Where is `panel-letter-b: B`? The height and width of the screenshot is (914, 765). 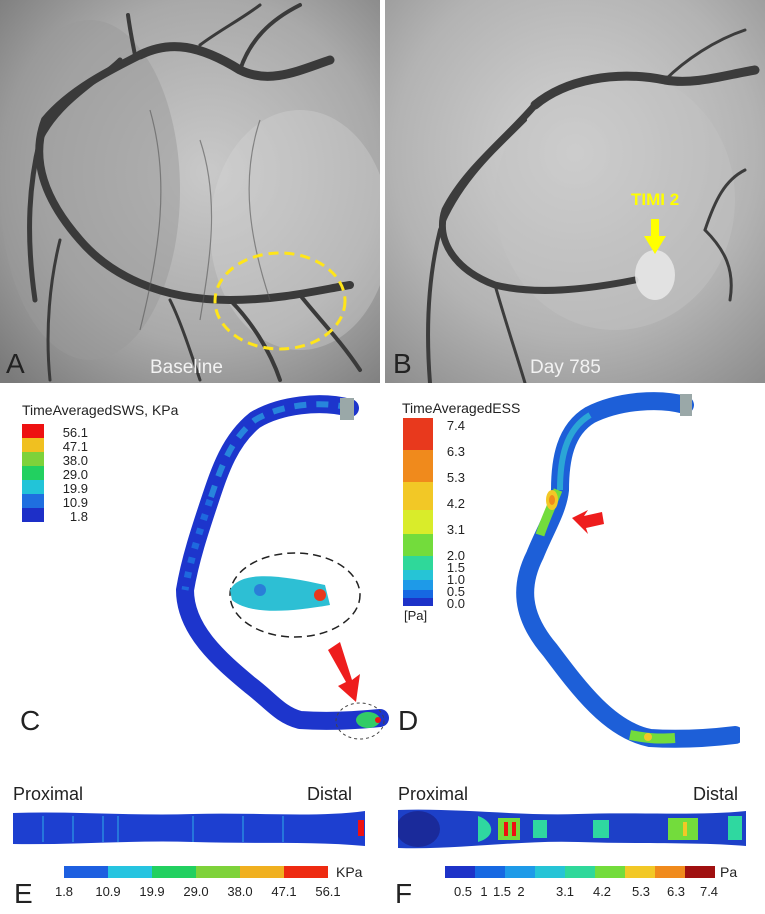 panel-letter-b: B is located at coordinates (402, 364).